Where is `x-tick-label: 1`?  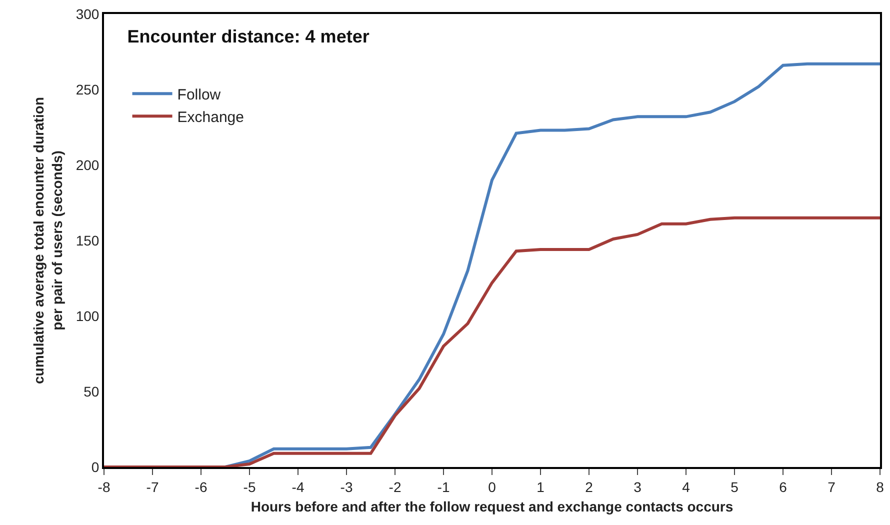 x-tick-label: 1 is located at coordinates (540, 486).